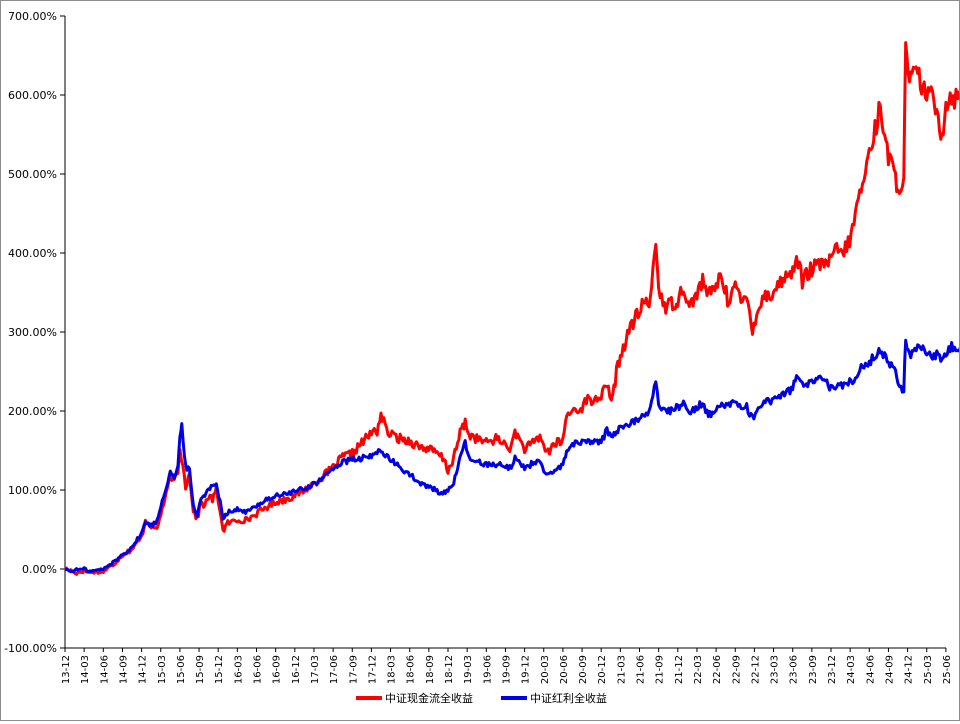 The image size is (960, 724). What do you see at coordinates (679, 669) in the screenshot?
I see `x-tick-label: 21-12` at bounding box center [679, 669].